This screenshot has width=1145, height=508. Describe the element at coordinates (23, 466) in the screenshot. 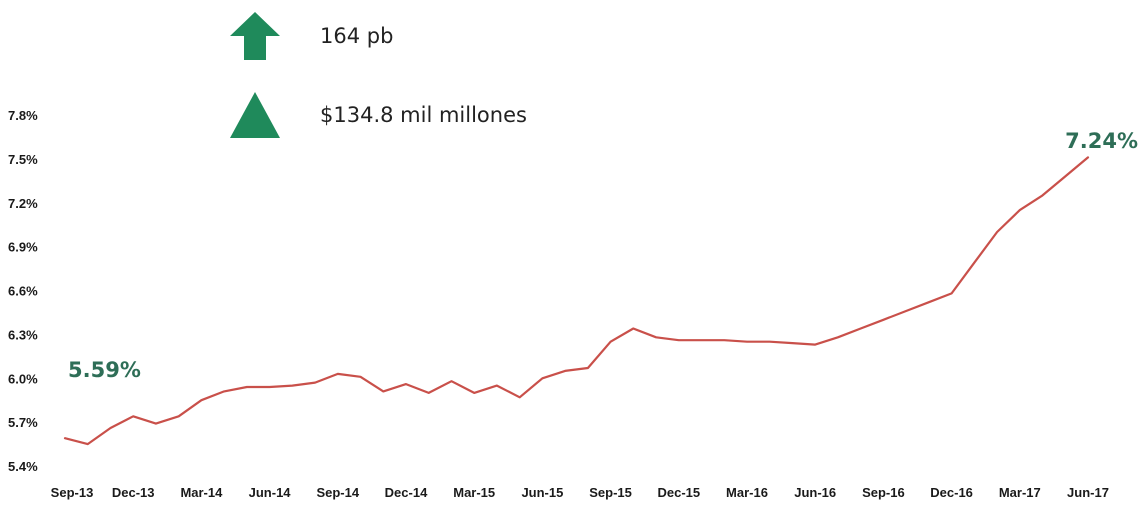

I see `y-tick-label: 5.4%` at that location.